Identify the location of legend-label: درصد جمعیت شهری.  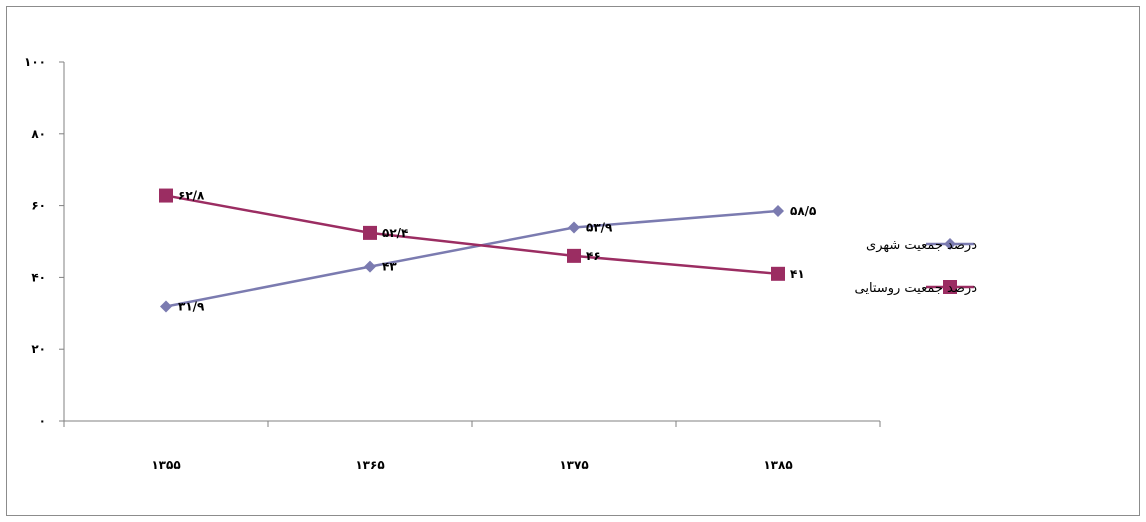
(921, 245).